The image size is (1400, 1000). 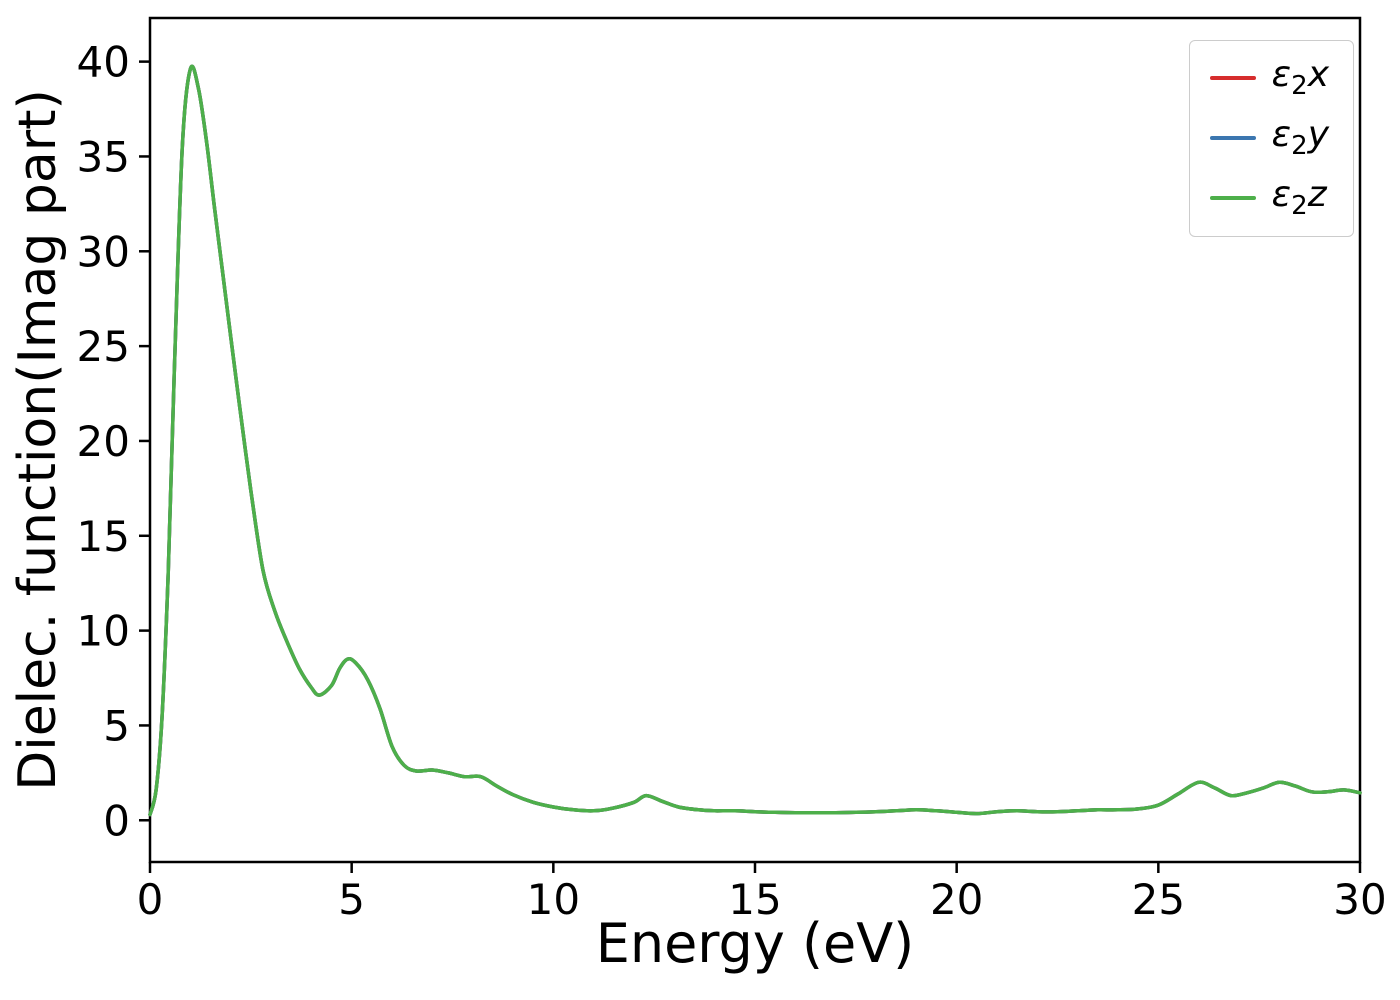 What do you see at coordinates (103, 631) in the screenshot?
I see `y-tick-label: 10` at bounding box center [103, 631].